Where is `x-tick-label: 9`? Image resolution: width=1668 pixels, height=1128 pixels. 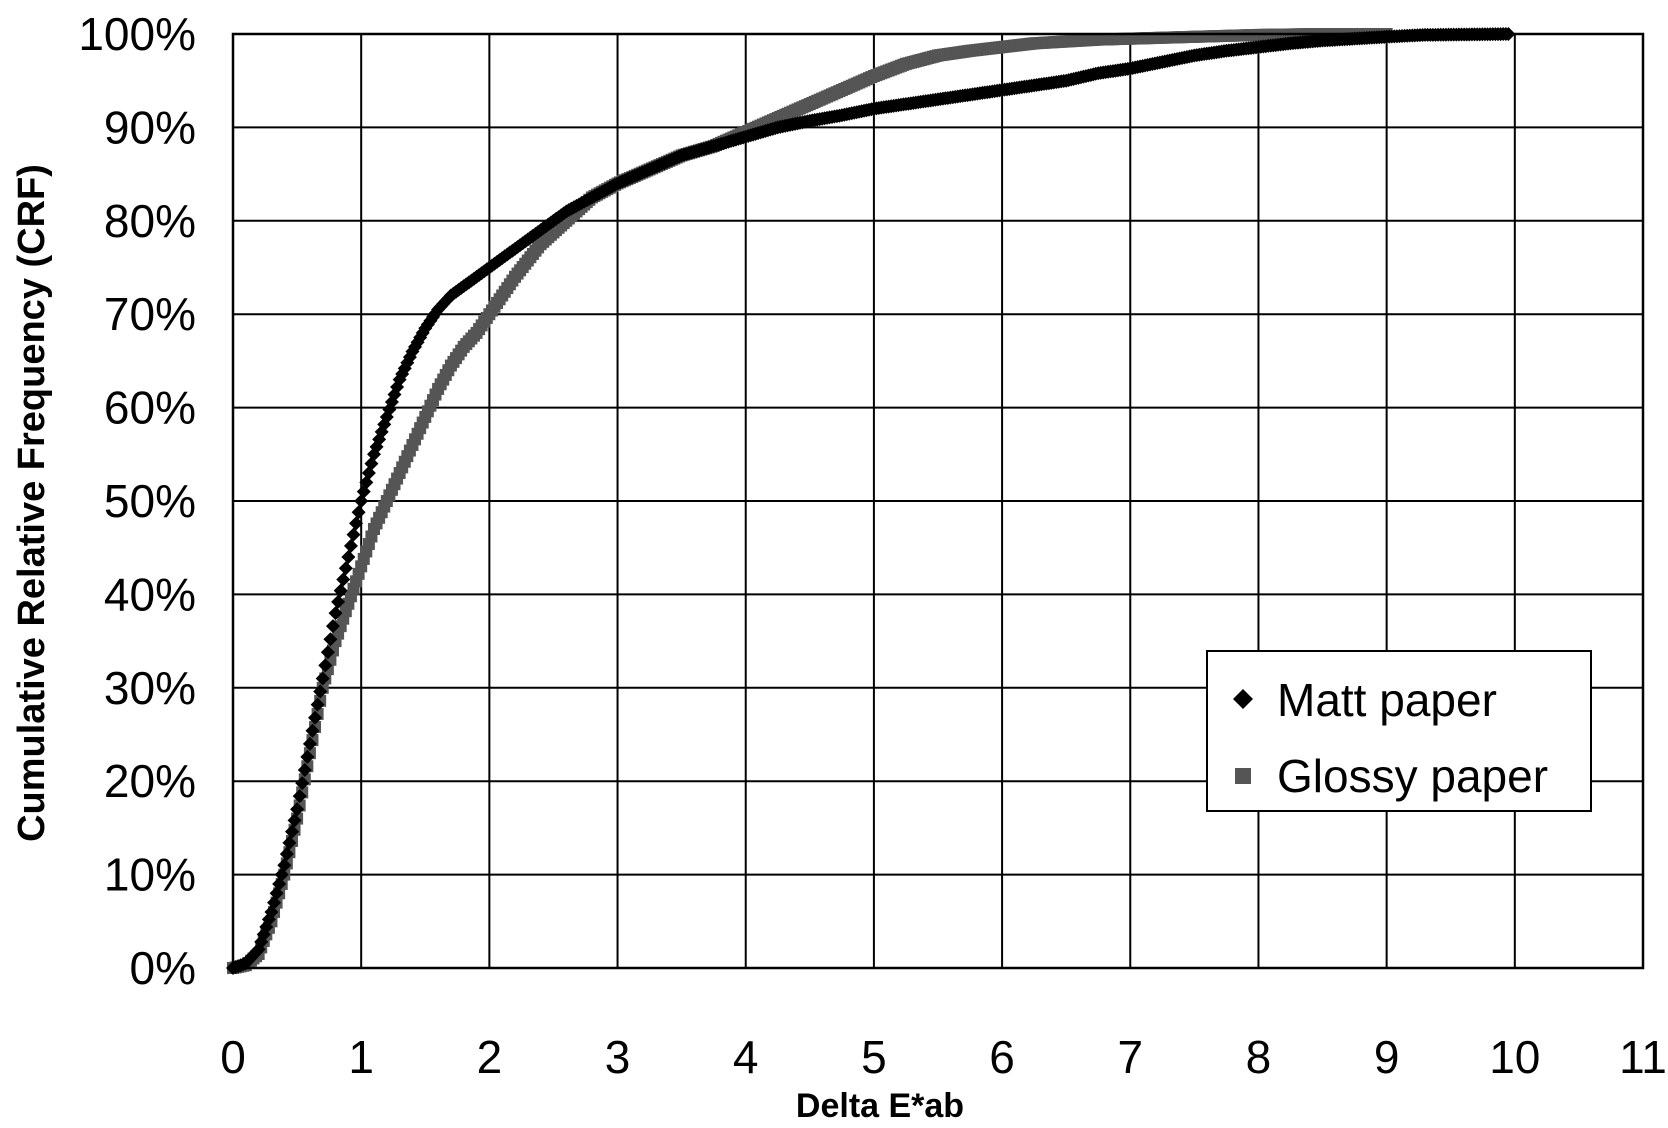
x-tick-label: 9 is located at coordinates (1387, 1057).